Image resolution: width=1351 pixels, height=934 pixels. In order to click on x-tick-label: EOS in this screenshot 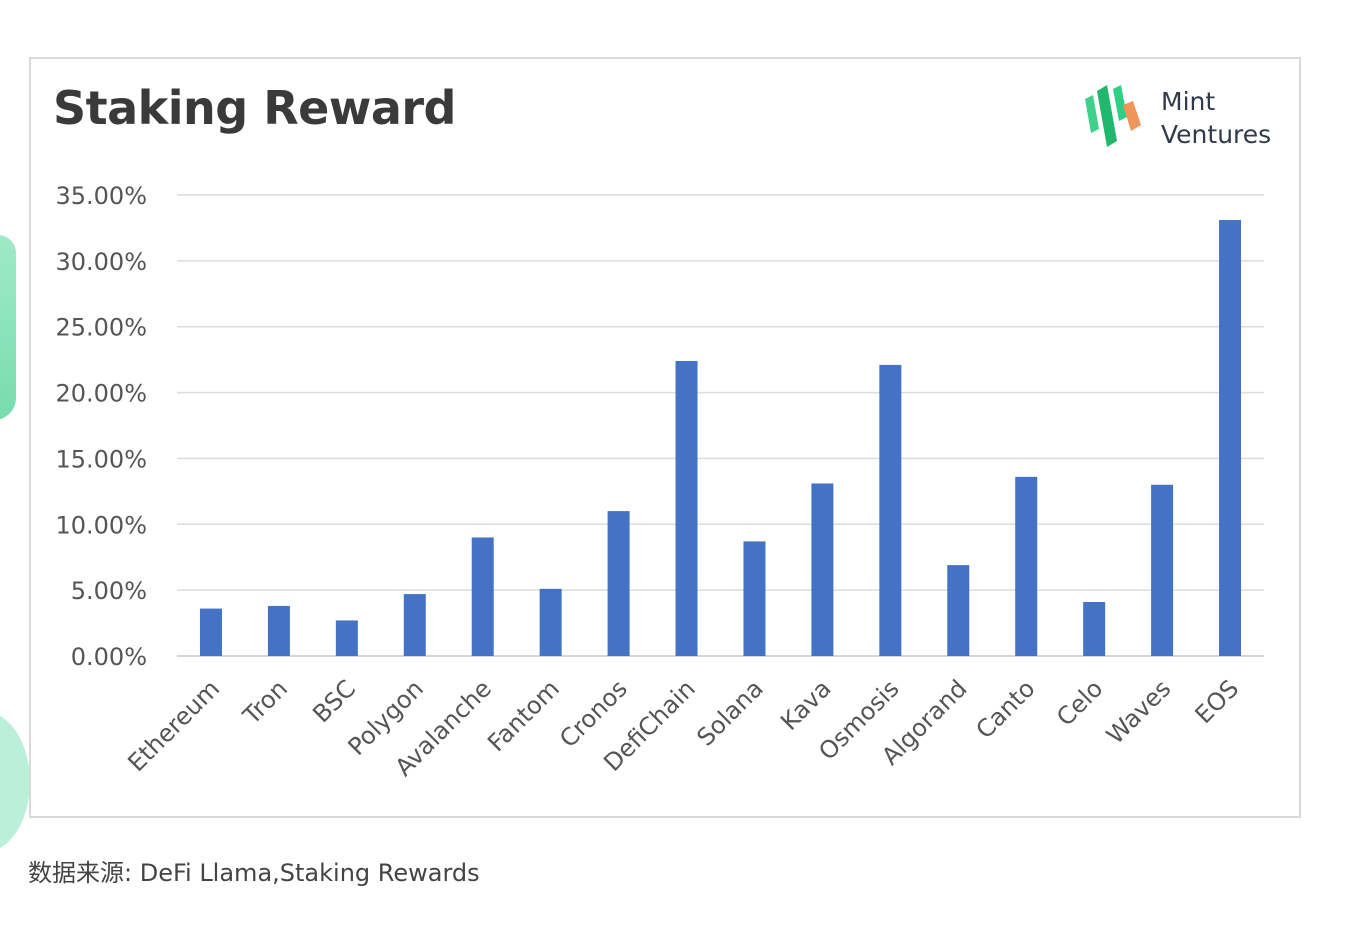, I will do `click(1217, 701)`.